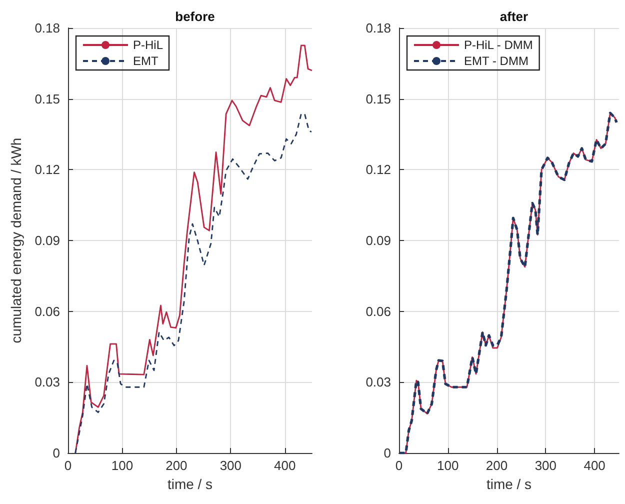  What do you see at coordinates (148, 45) in the screenshot?
I see `legend-label: P-HiL` at bounding box center [148, 45].